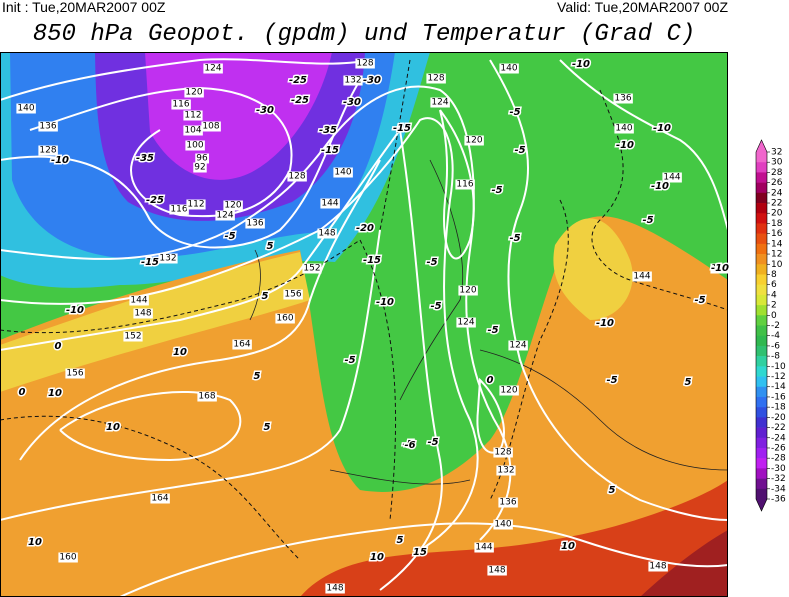 The image size is (789, 597). I want to click on geopotential-label: 92, so click(199, 168).